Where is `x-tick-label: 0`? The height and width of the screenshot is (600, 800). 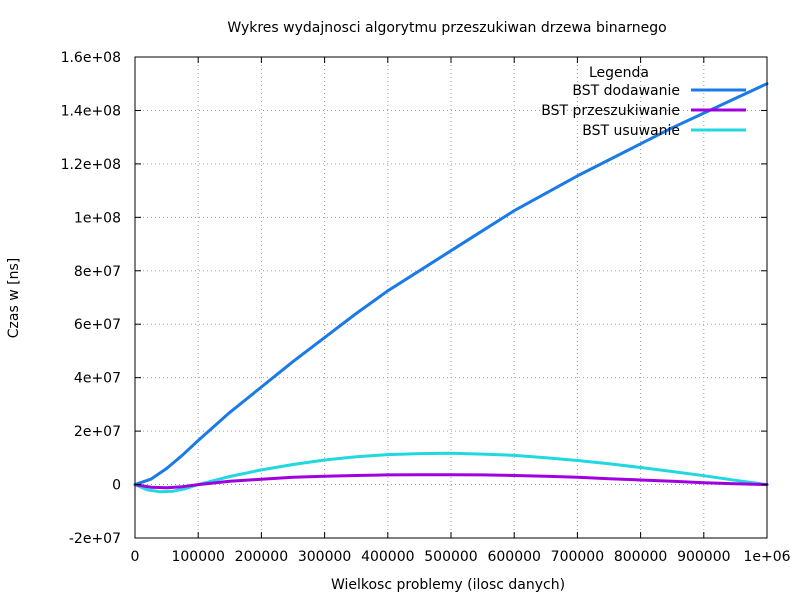
x-tick-label: 0 is located at coordinates (135, 557).